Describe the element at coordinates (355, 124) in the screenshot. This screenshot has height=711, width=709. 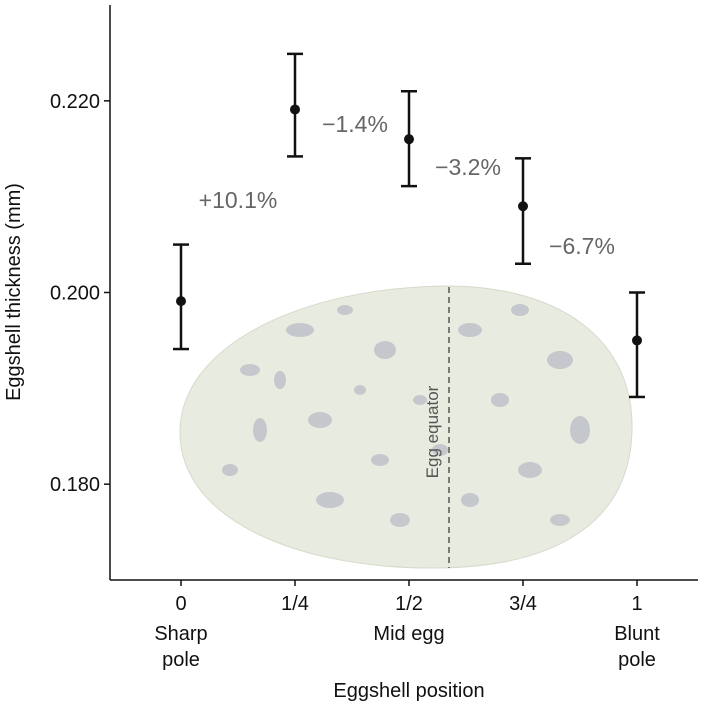
I see `change-annotation: −1.4%` at that location.